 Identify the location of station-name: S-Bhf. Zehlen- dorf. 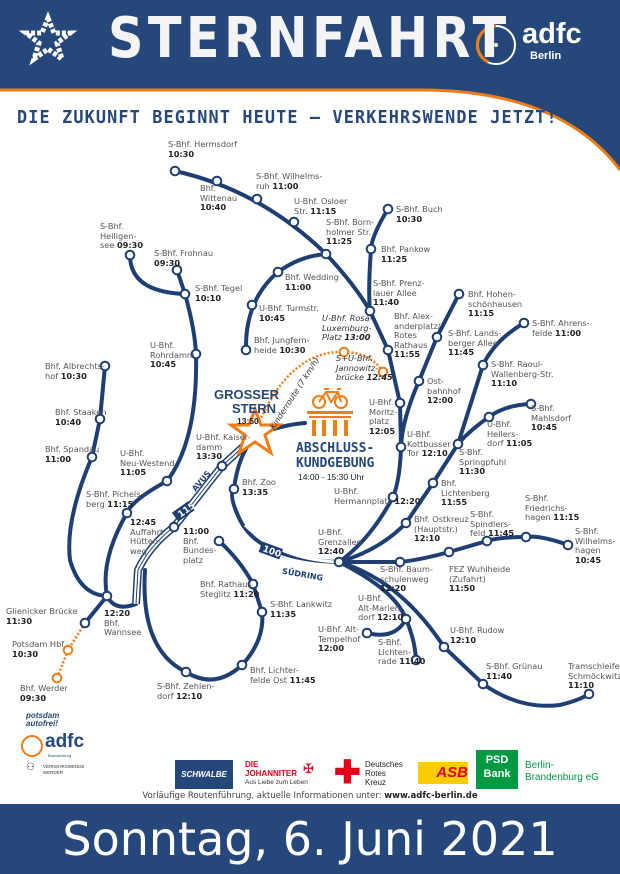
(186, 691).